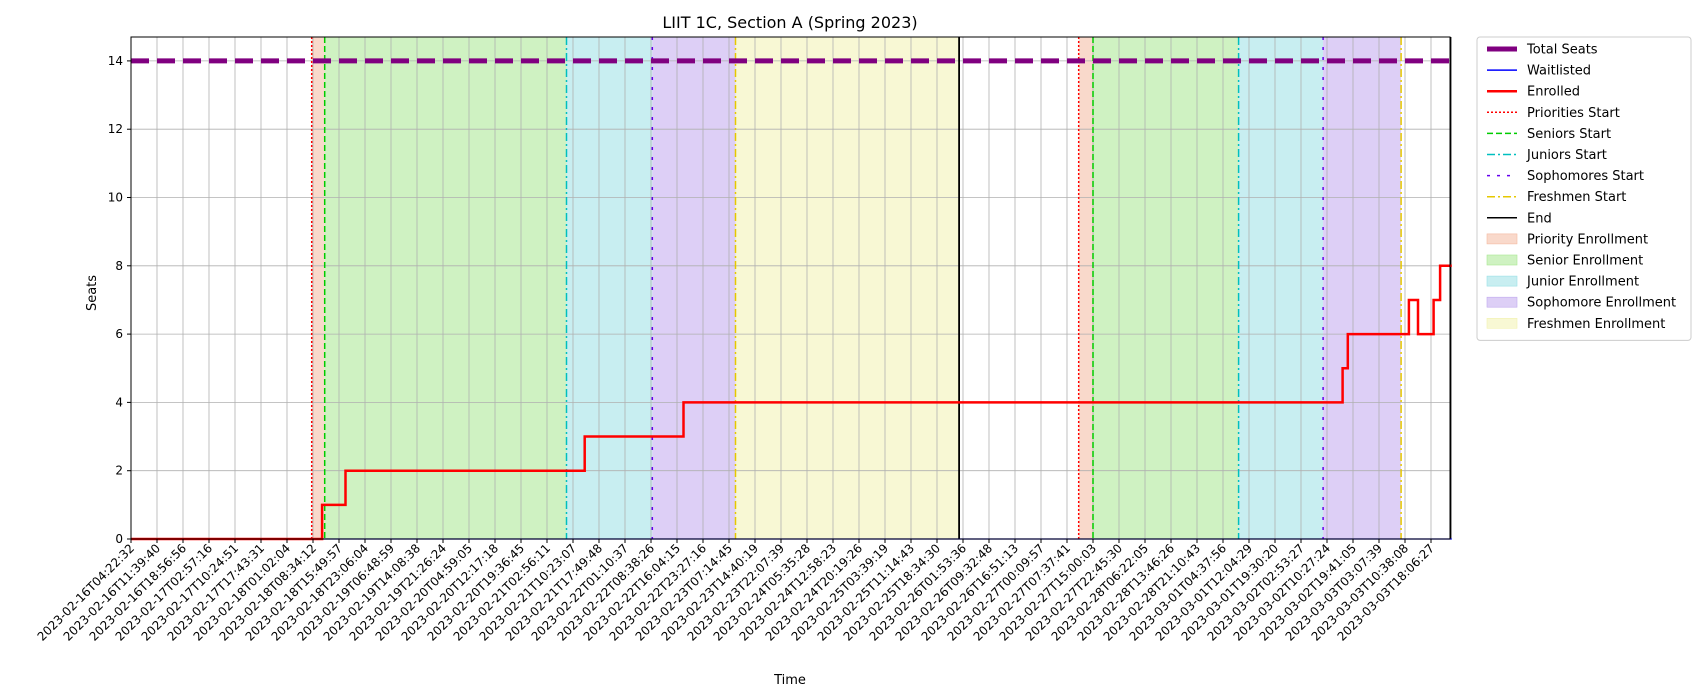  I want to click on legend-label: Freshmen Start, so click(1576, 197).